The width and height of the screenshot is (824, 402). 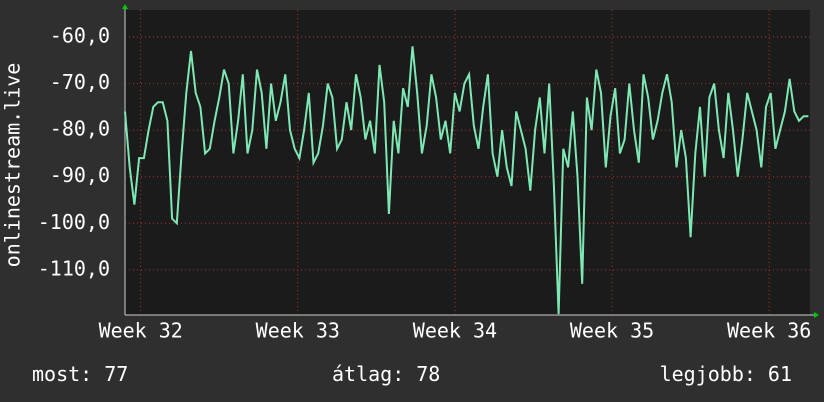 What do you see at coordinates (80, 129) in the screenshot?
I see `y-tick-label: -80,0` at bounding box center [80, 129].